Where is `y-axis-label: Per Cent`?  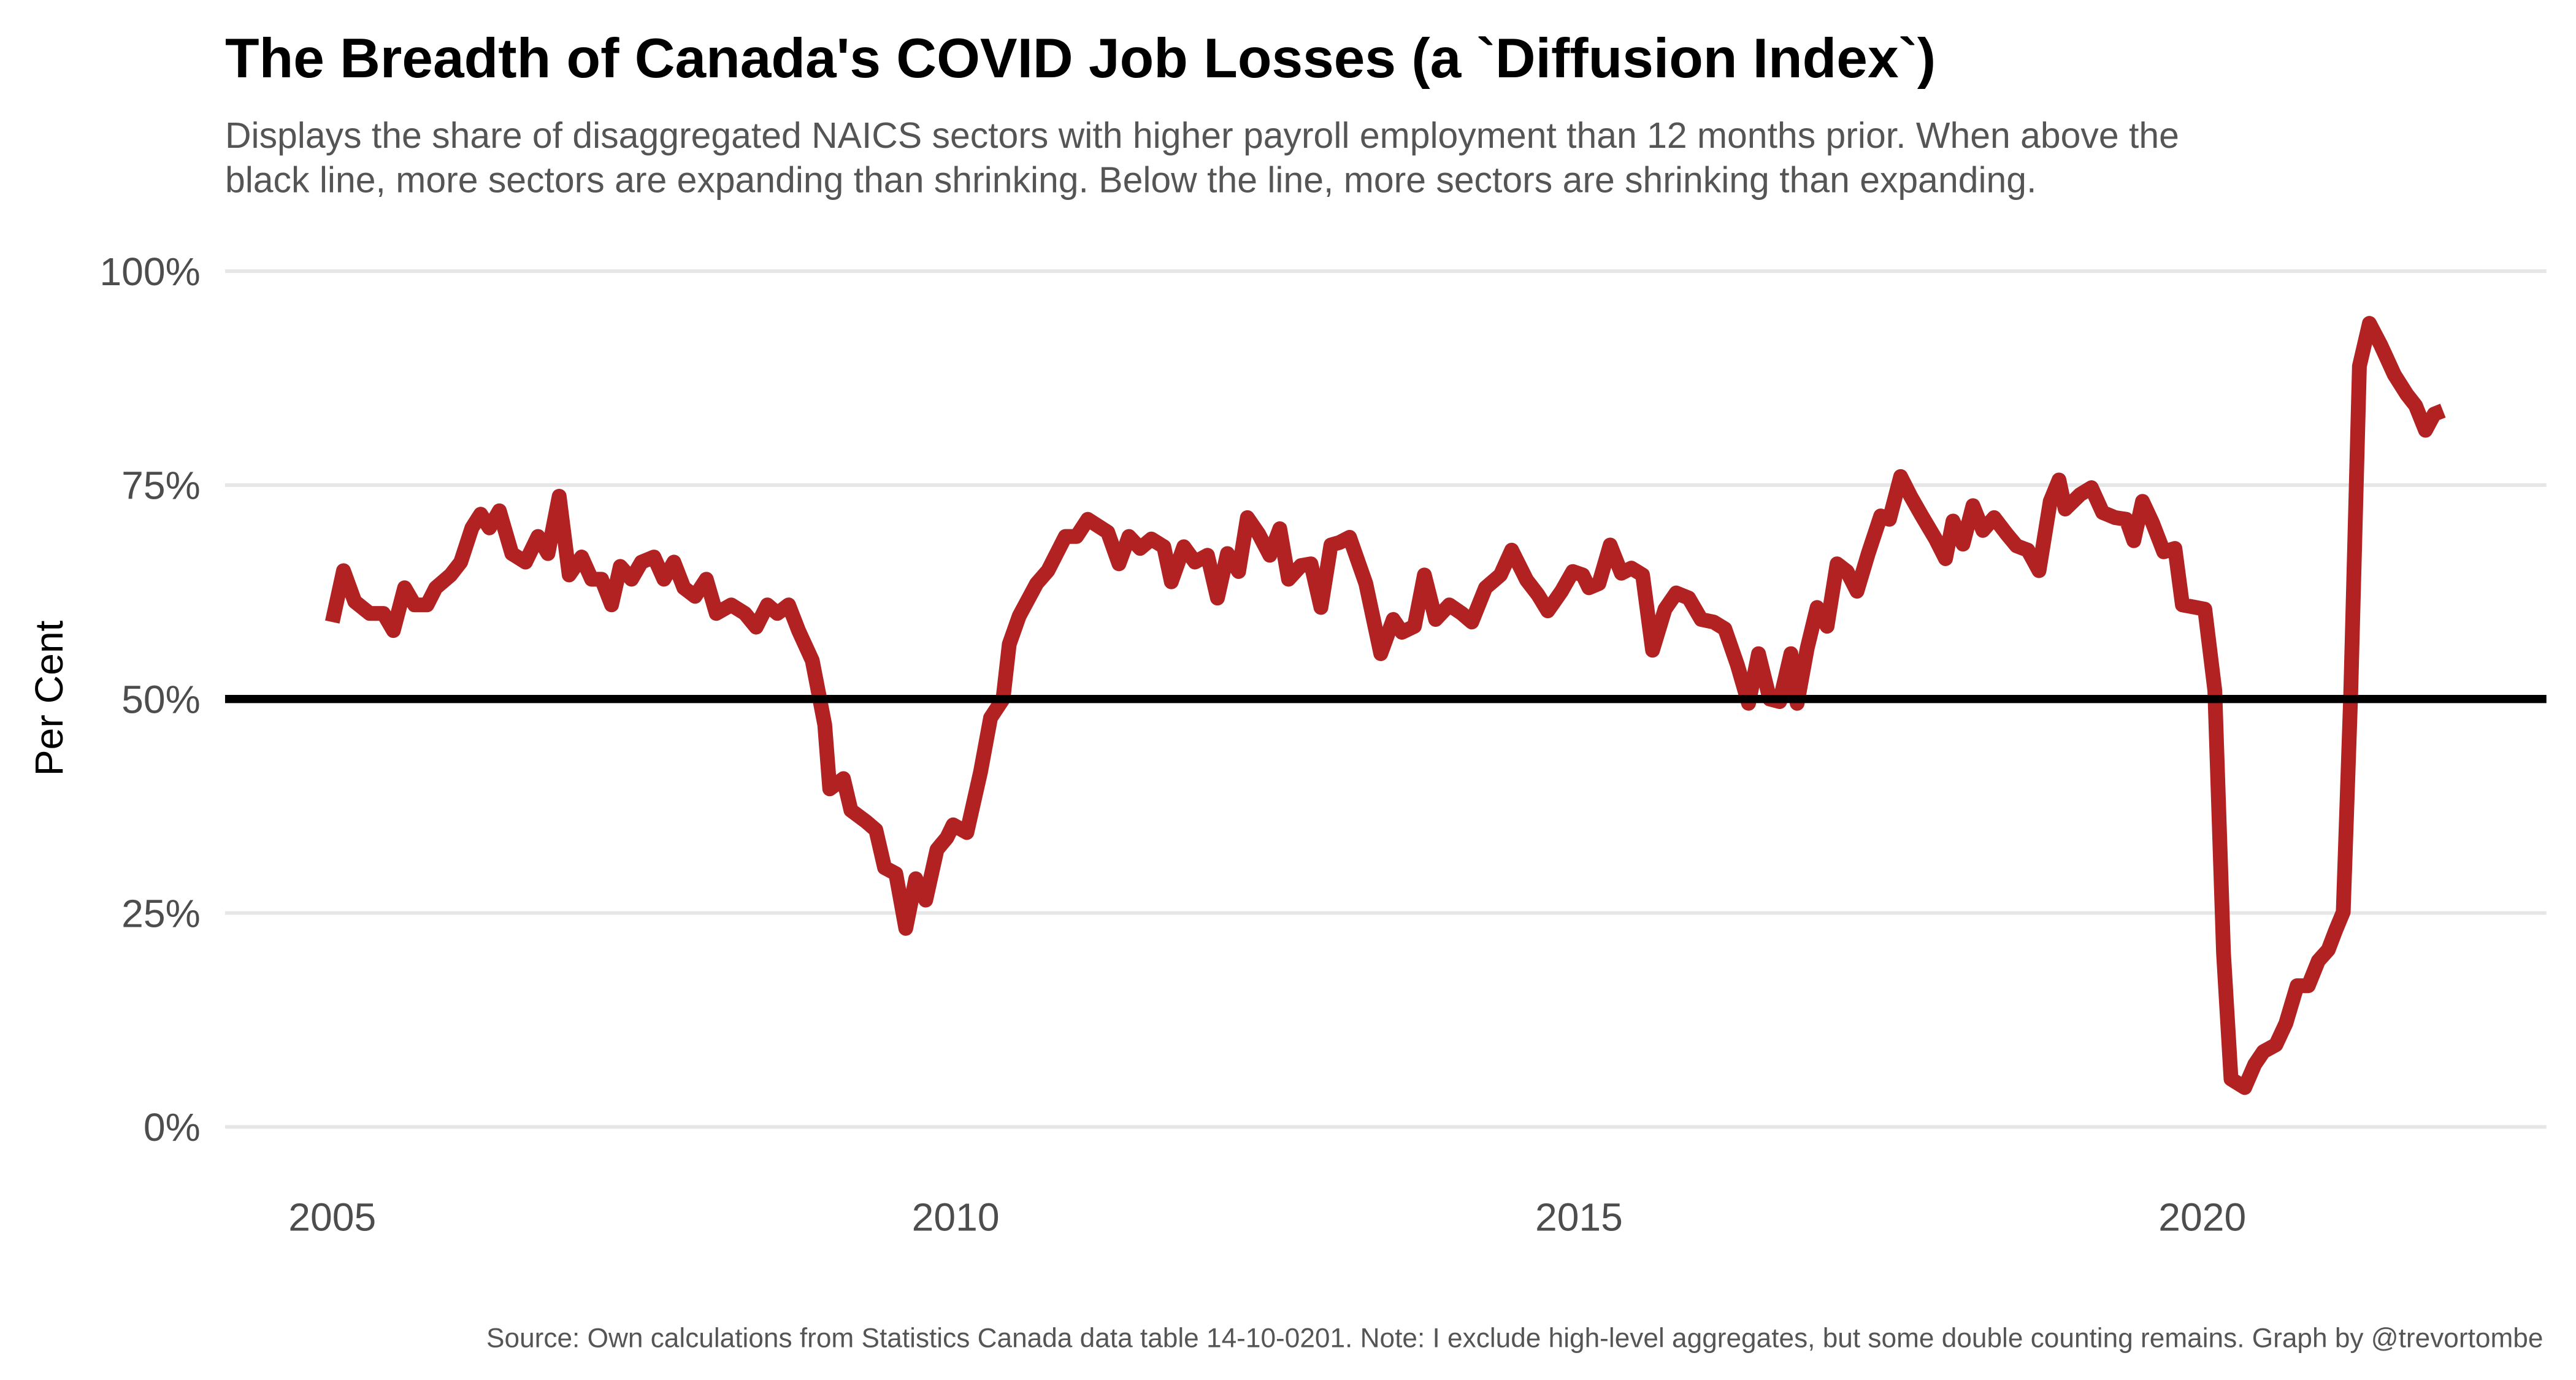
y-axis-label: Per Cent is located at coordinates (49, 698).